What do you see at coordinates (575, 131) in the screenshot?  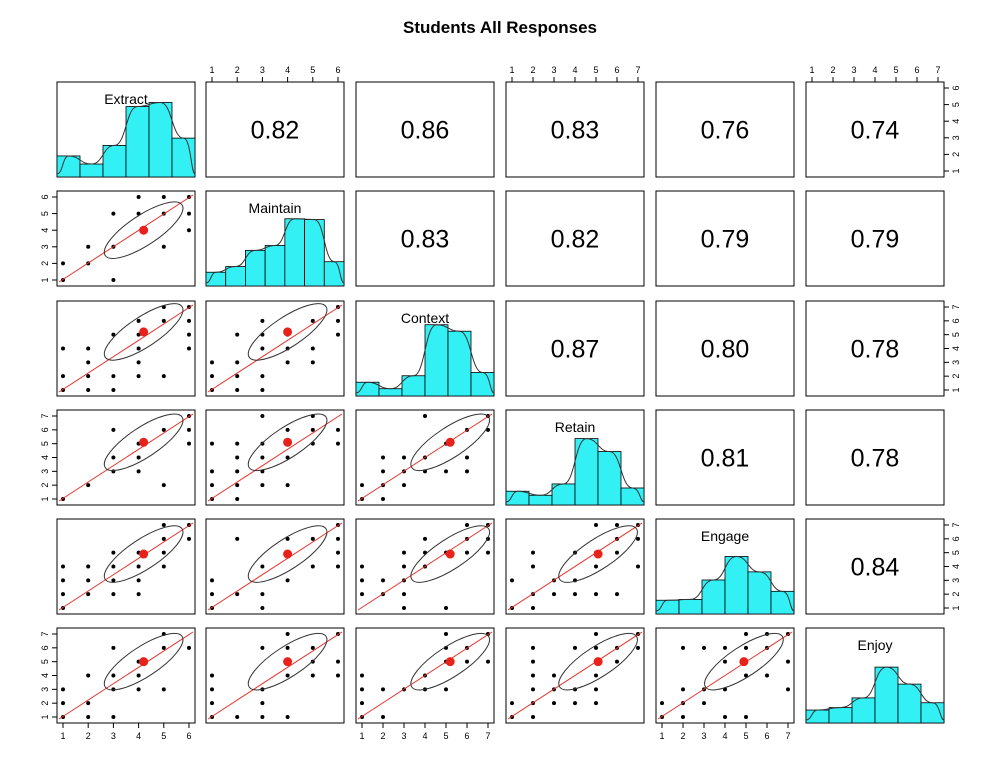 I see `correlation-value: 0.83` at bounding box center [575, 131].